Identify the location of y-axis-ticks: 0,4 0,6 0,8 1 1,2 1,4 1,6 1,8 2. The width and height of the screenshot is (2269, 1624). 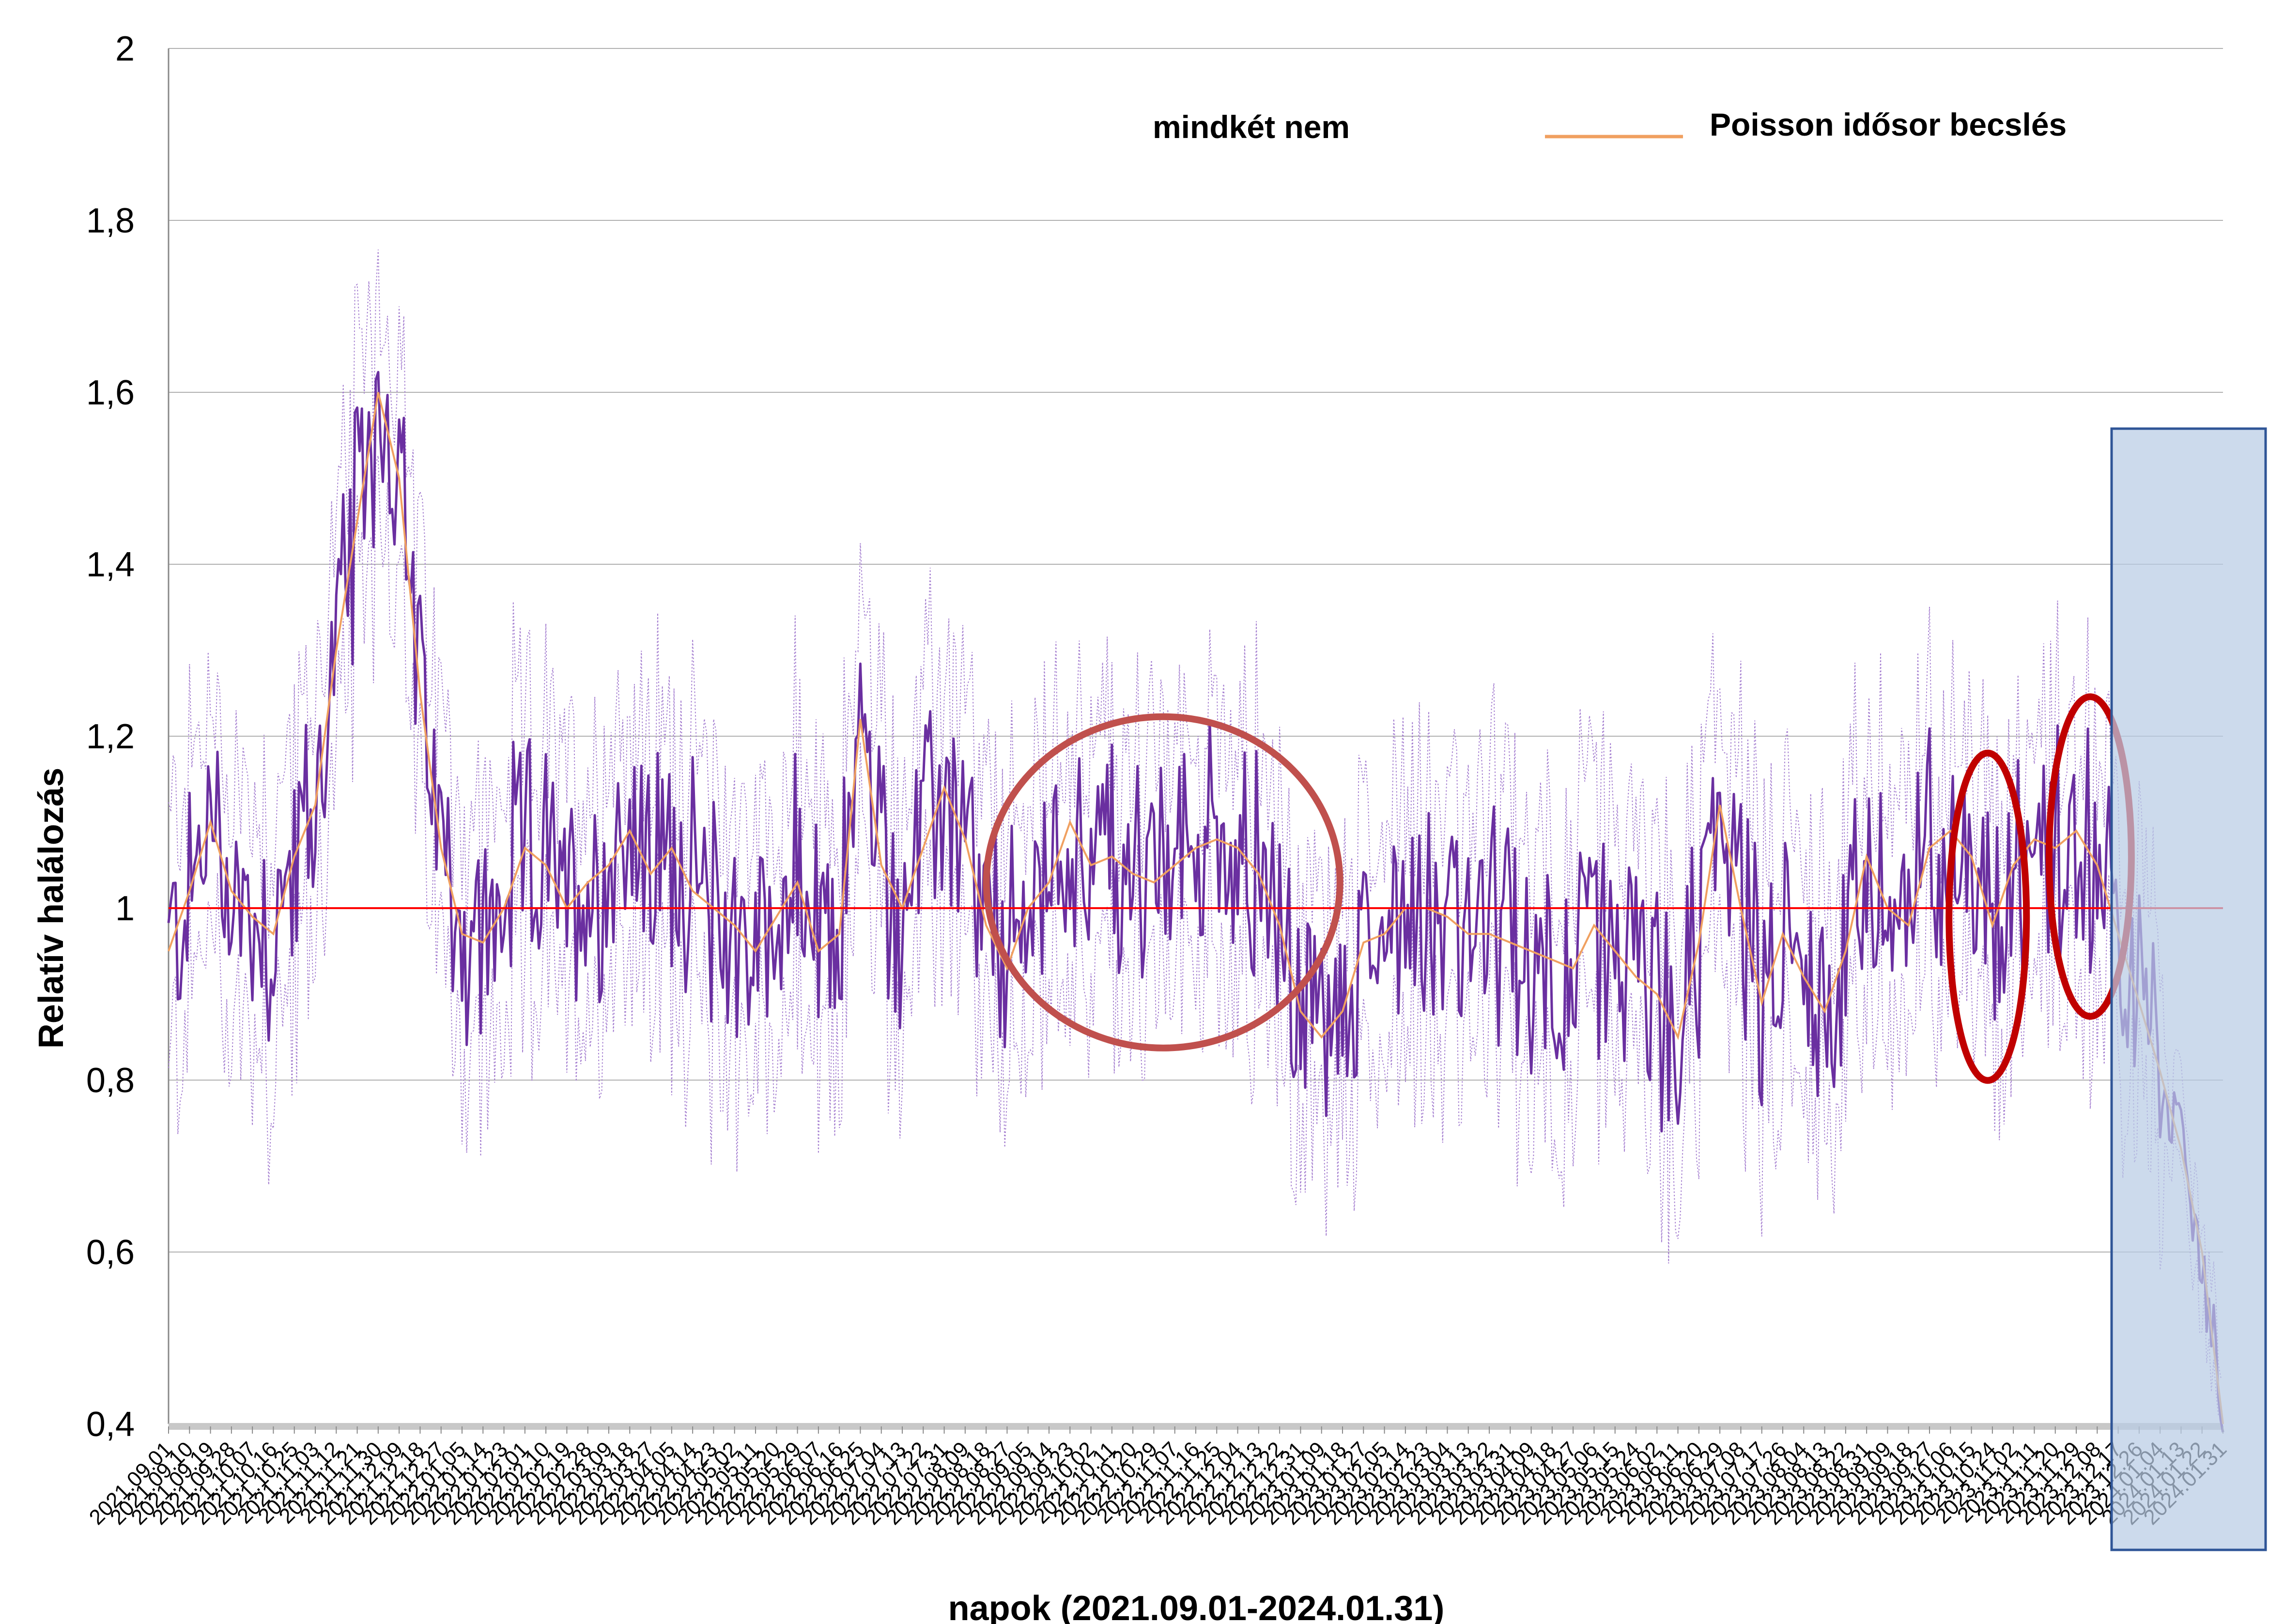
(111, 737).